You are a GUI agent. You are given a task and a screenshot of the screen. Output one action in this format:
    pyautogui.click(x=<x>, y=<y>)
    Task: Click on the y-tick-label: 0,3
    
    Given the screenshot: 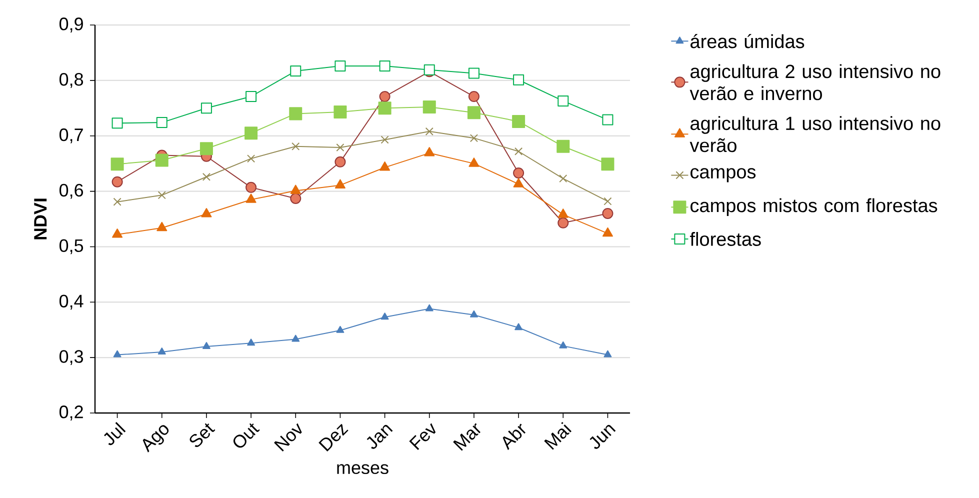 What is the action you would take?
    pyautogui.click(x=71, y=358)
    